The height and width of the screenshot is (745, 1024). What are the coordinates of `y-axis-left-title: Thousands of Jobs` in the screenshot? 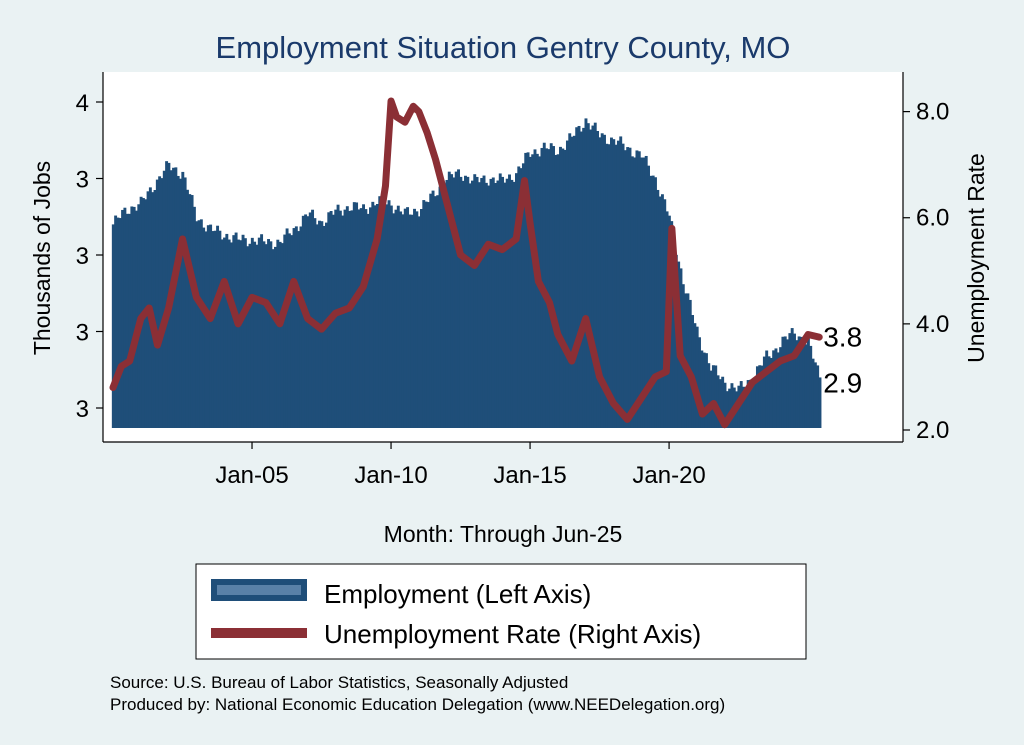 It's located at (42, 258).